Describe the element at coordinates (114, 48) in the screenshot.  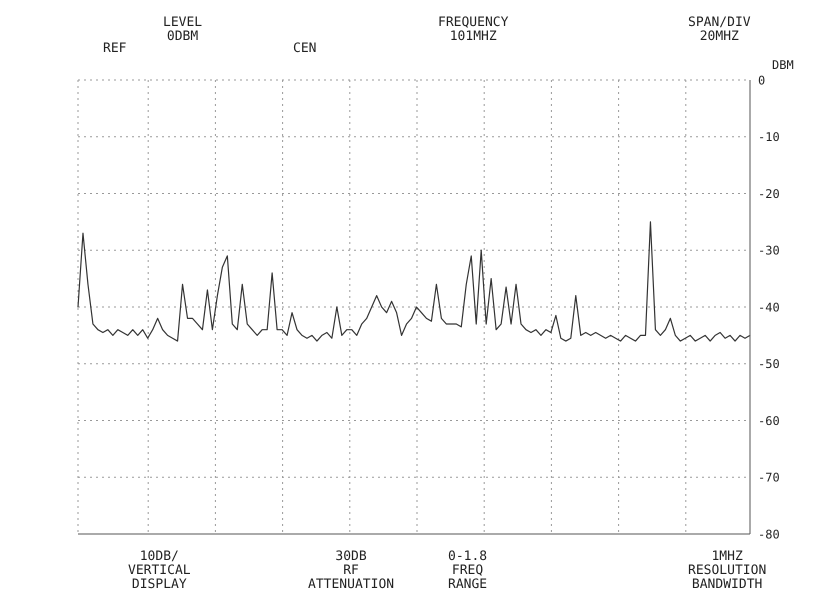
I see `text: REF` at that location.